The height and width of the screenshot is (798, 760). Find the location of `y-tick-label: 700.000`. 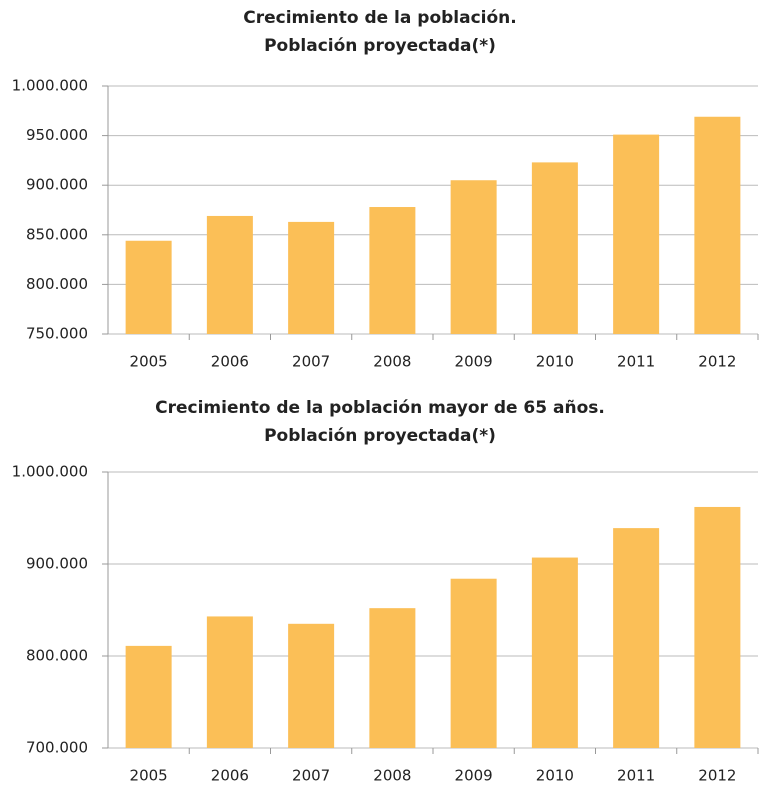

y-tick-label: 700.000 is located at coordinates (57, 748).